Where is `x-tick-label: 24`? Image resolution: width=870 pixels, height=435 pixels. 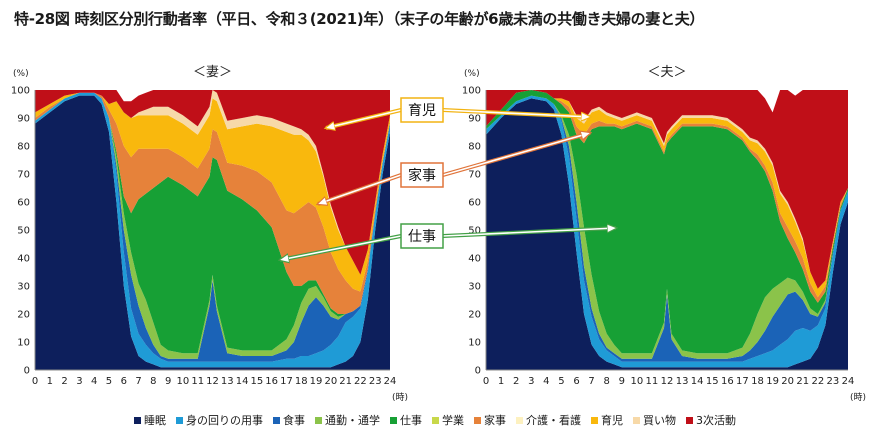 x-tick-label: 24 is located at coordinates (848, 381).